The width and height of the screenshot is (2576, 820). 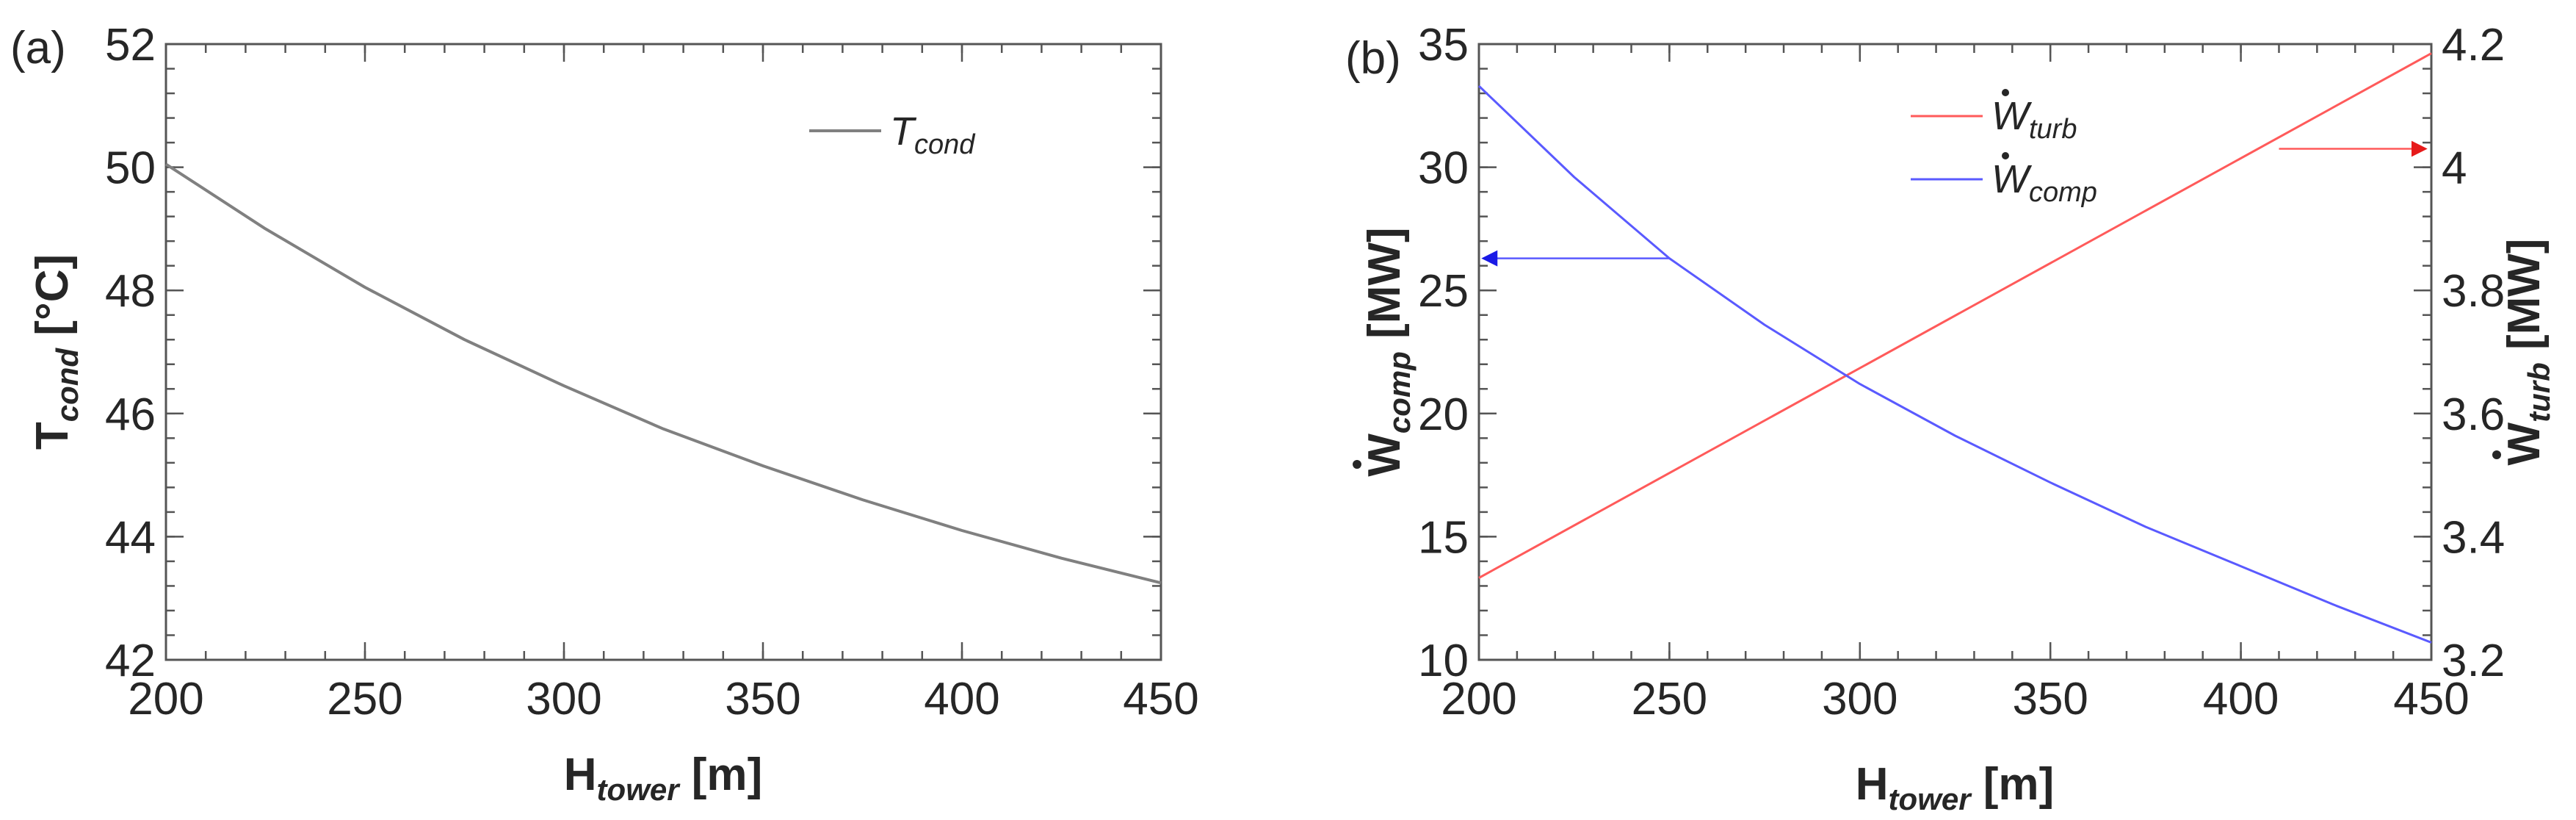 I want to click on panel-a-x-title: Htower [m], so click(x=663, y=778).